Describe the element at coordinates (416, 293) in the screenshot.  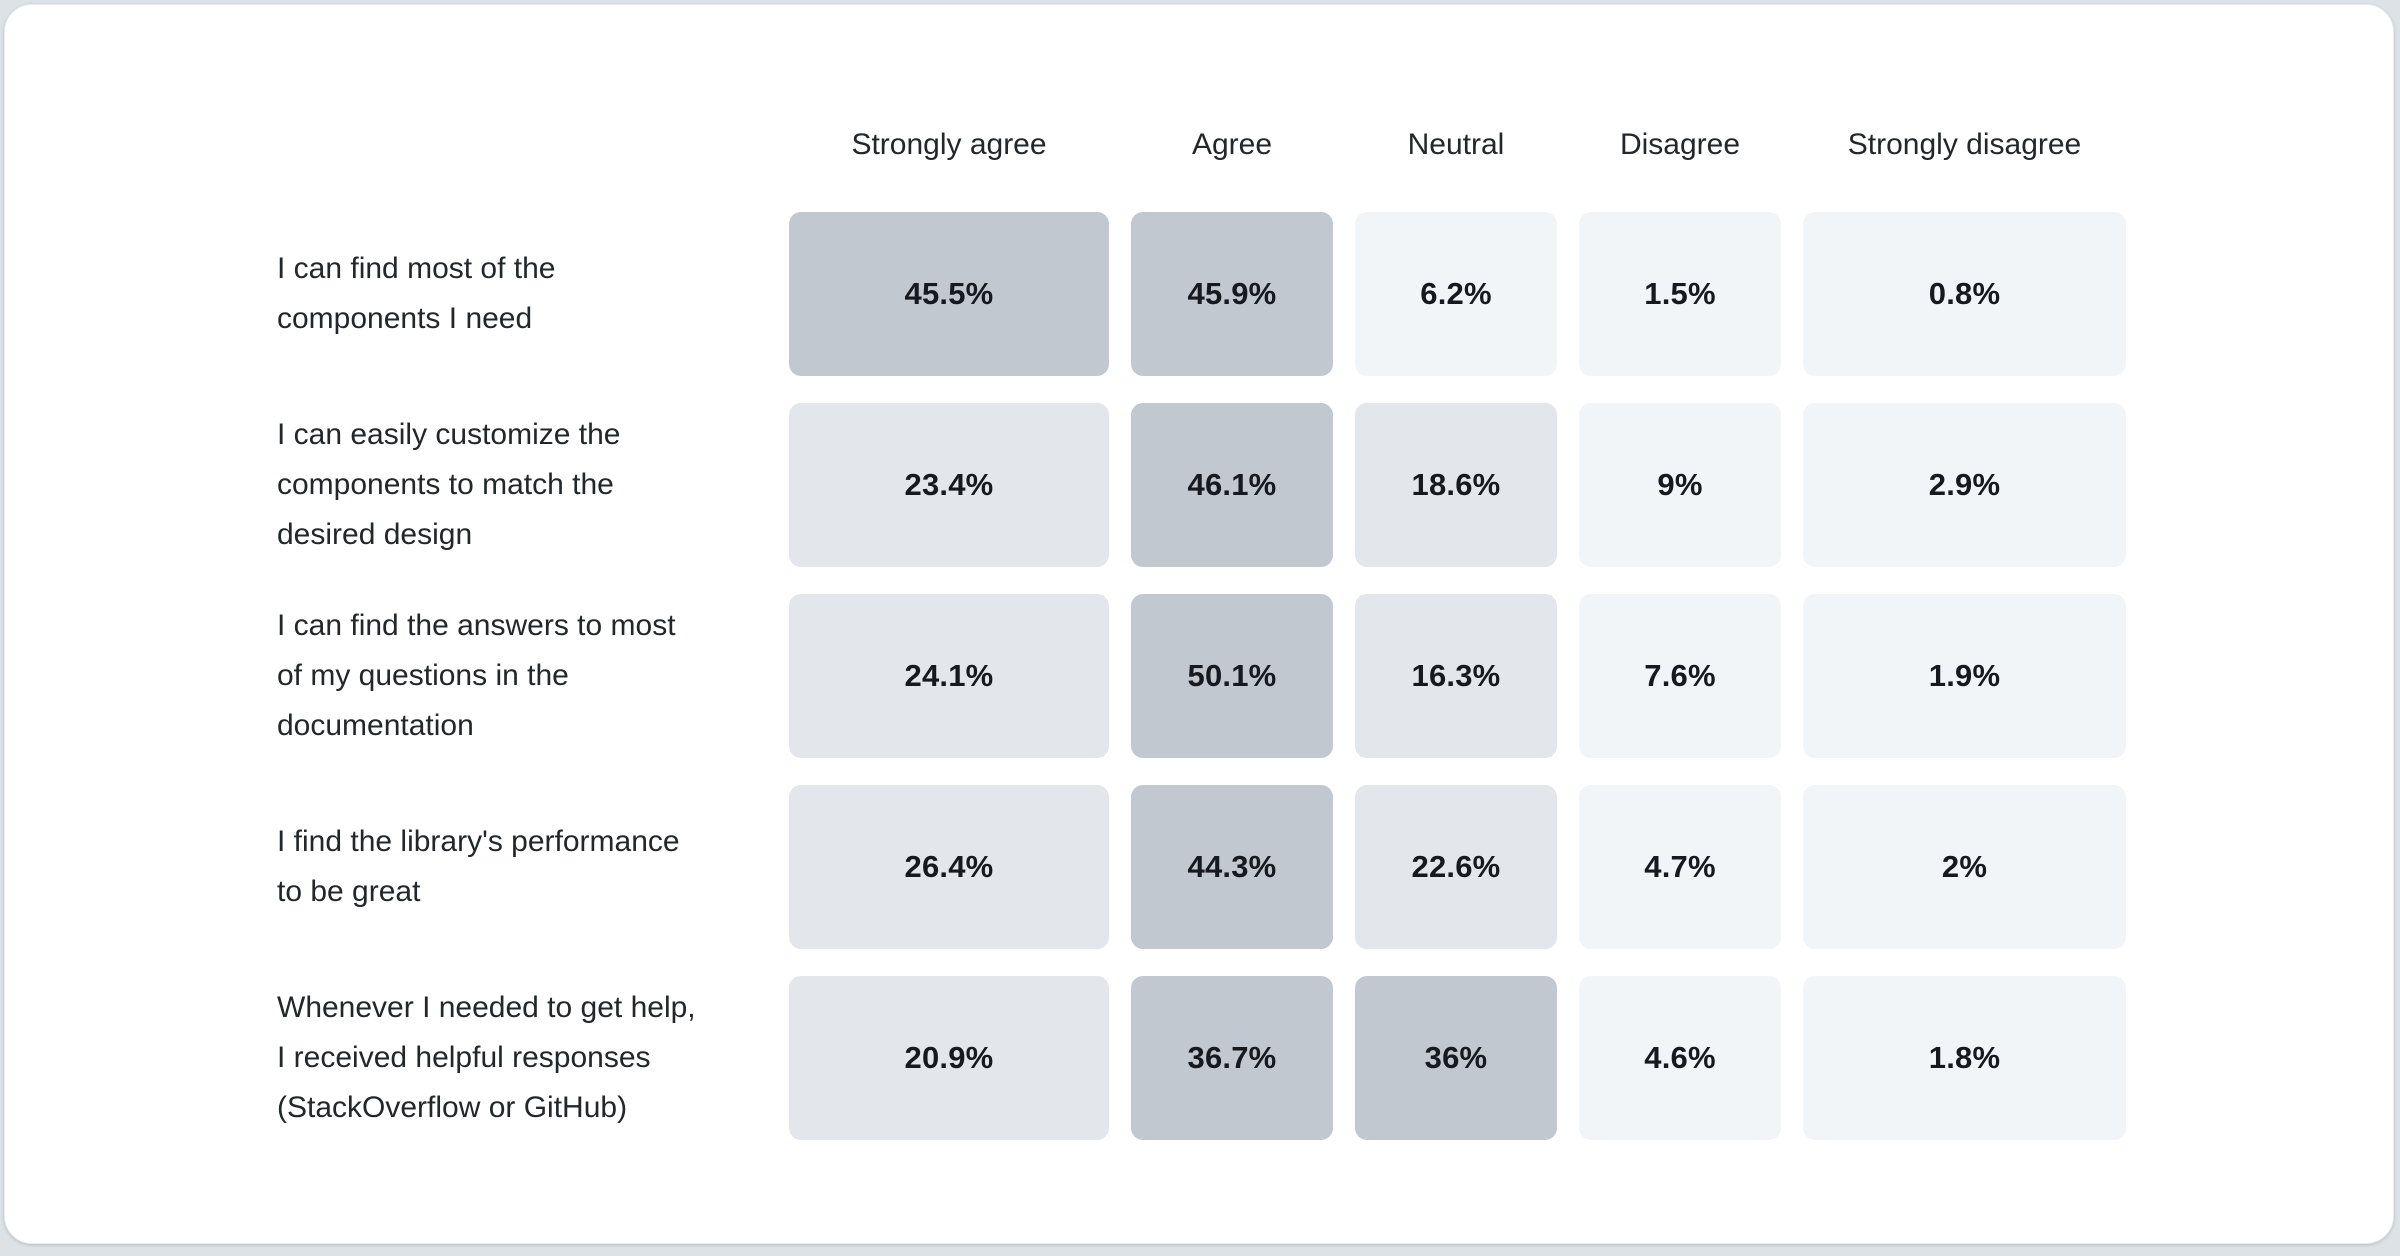
I see `row-label-text: I can find most of the components I need` at that location.